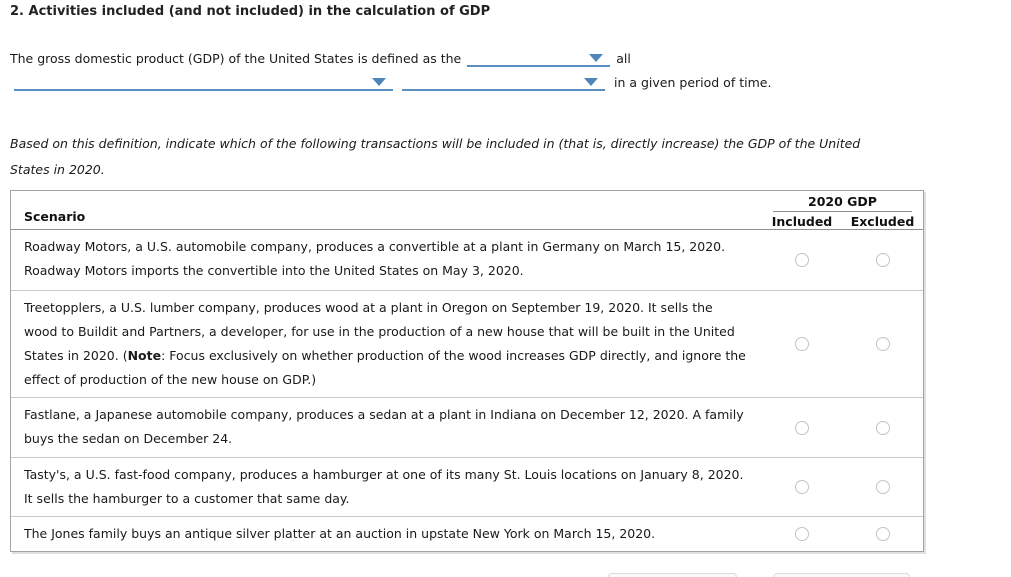  What do you see at coordinates (882, 221) in the screenshot?
I see `excluded-column-header: Excluded` at bounding box center [882, 221].